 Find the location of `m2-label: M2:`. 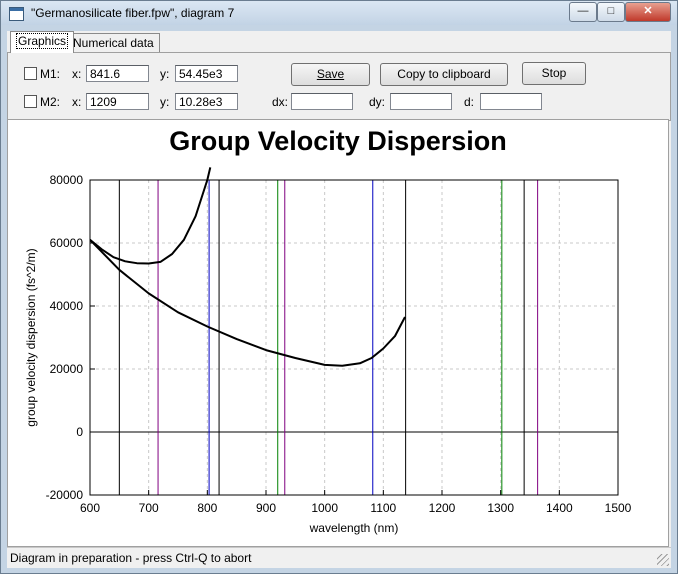

m2-label: M2: is located at coordinates (50, 102).